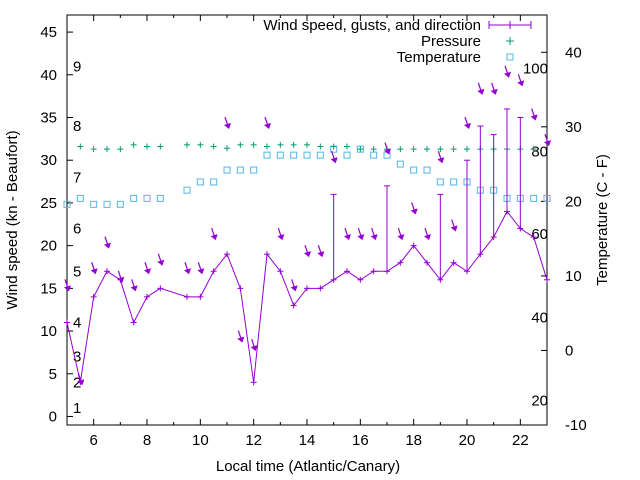 This screenshot has width=640, height=480. I want to click on pressure-series, so click(307, 147).